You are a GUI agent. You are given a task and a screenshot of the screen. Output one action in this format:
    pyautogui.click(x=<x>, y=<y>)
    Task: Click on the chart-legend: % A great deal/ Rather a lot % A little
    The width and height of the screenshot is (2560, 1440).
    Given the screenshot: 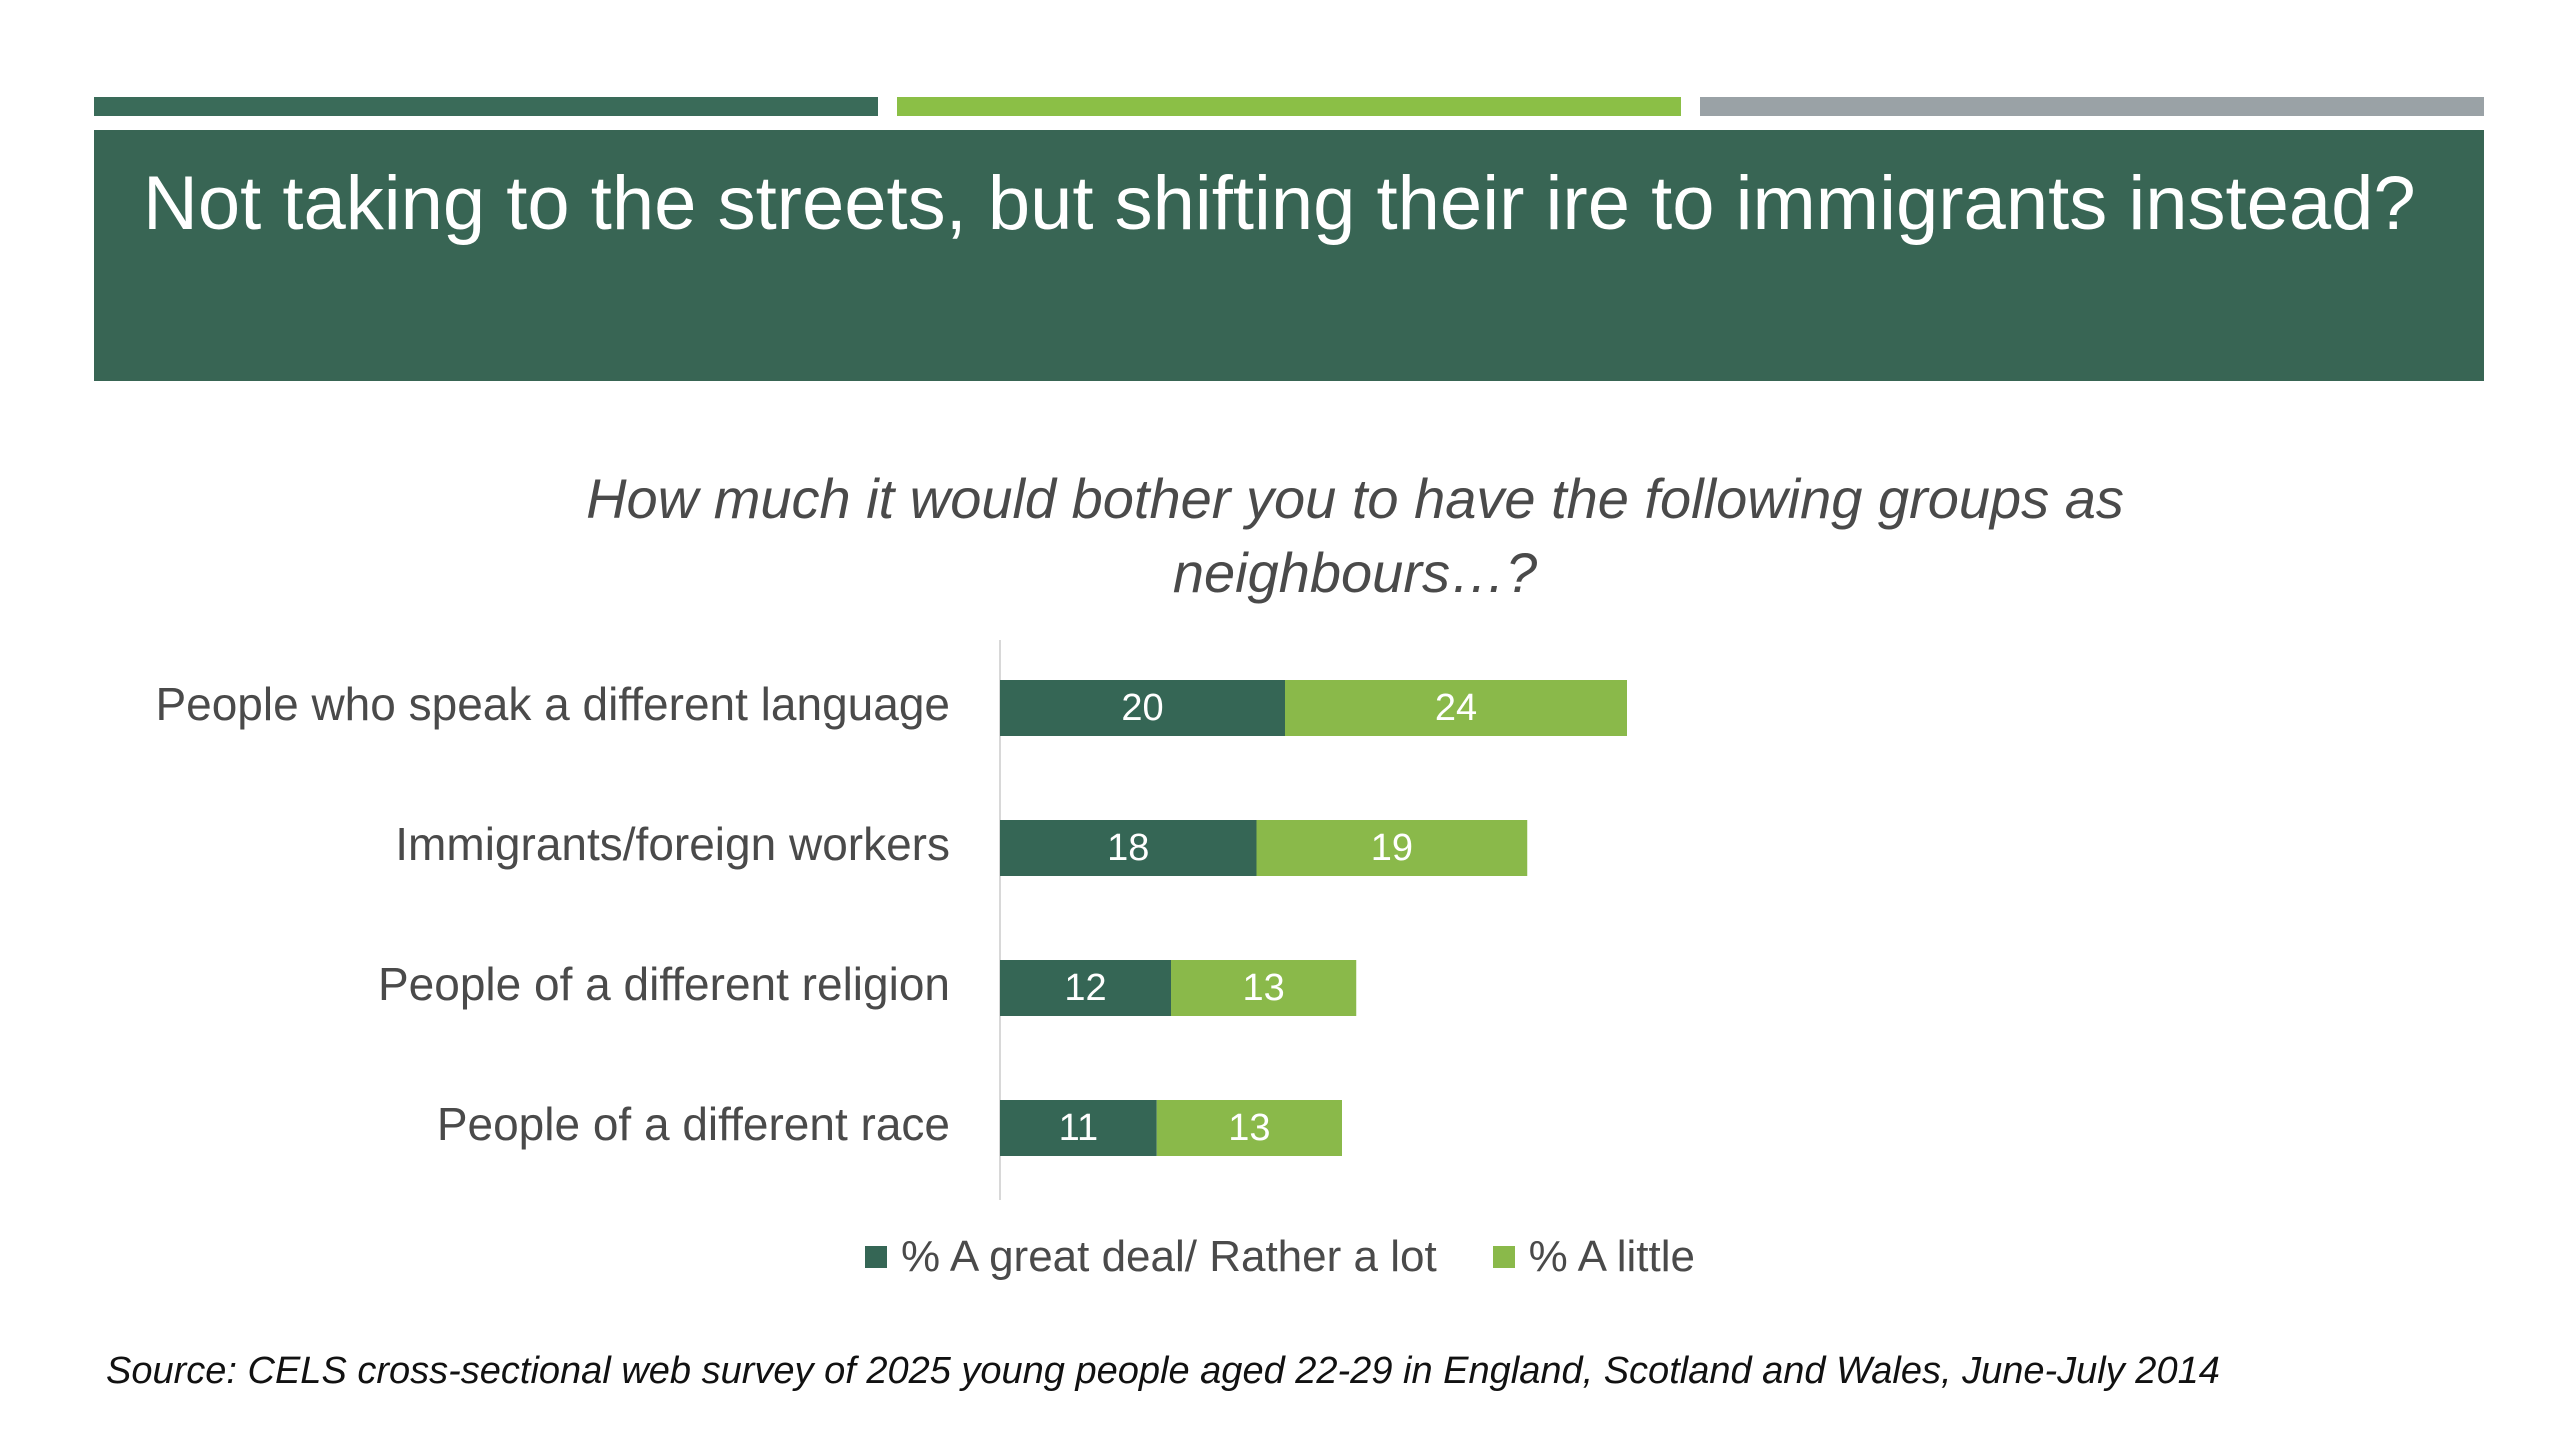 What is the action you would take?
    pyautogui.click(x=1280, y=1257)
    